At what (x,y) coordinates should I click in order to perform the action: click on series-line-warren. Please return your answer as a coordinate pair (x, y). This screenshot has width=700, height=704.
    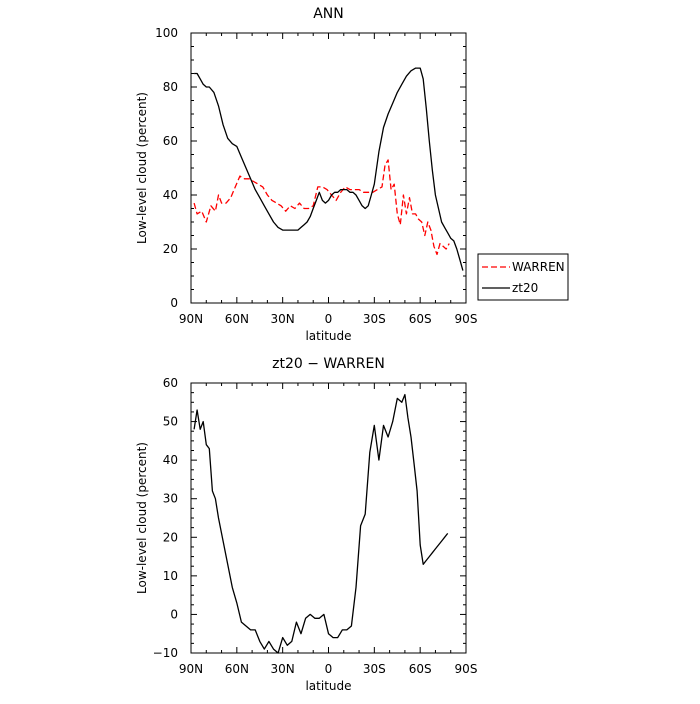
    Looking at the image, I should click on (321, 207).